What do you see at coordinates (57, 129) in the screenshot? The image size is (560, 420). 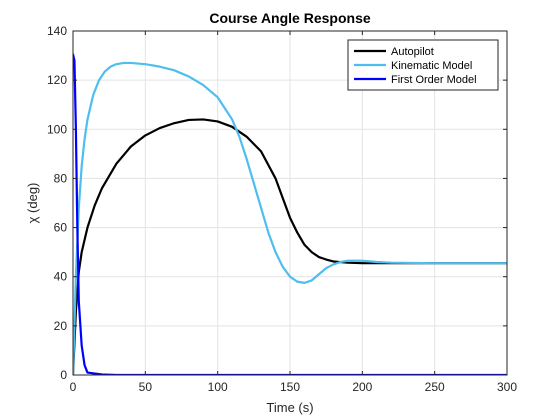 I see `y-tick-label: 100` at bounding box center [57, 129].